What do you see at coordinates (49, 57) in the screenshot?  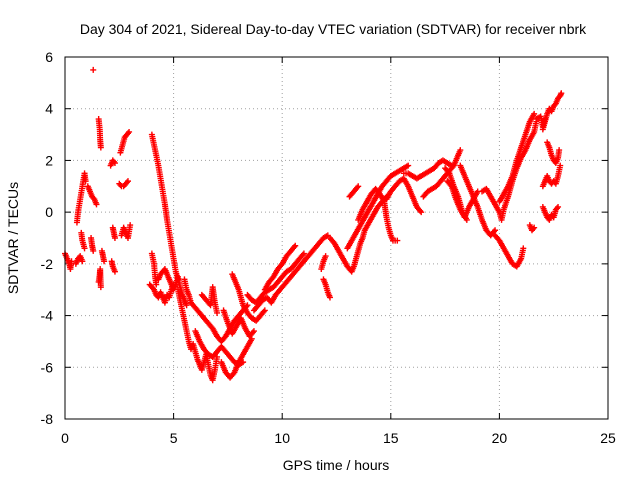 I see `y-tick-label: 6` at bounding box center [49, 57].